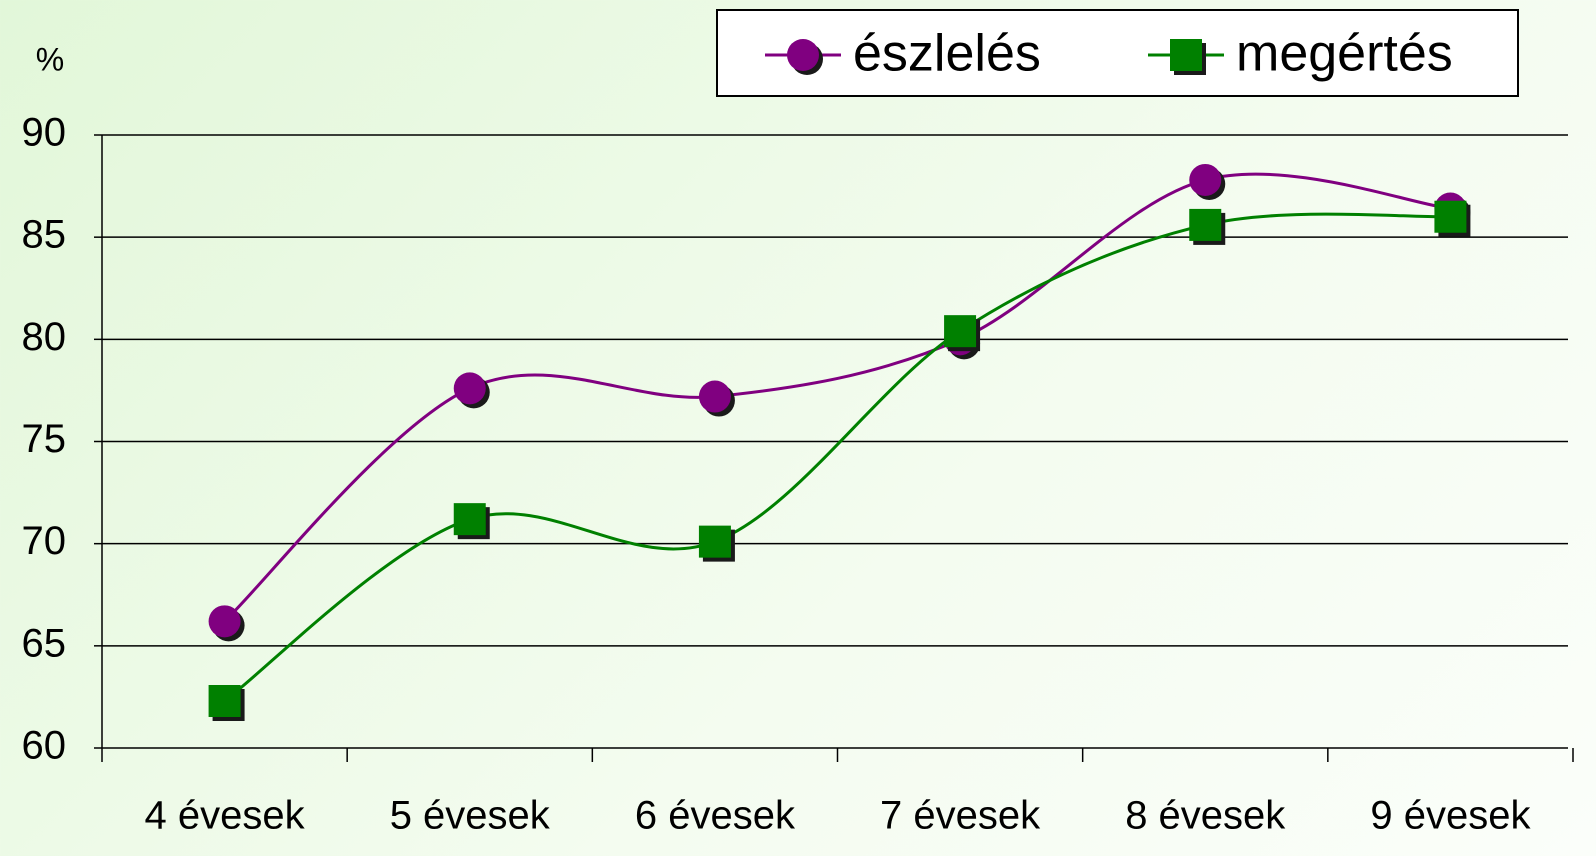  Describe the element at coordinates (1205, 816) in the screenshot. I see `x-tick-label: 8 évesek` at that location.